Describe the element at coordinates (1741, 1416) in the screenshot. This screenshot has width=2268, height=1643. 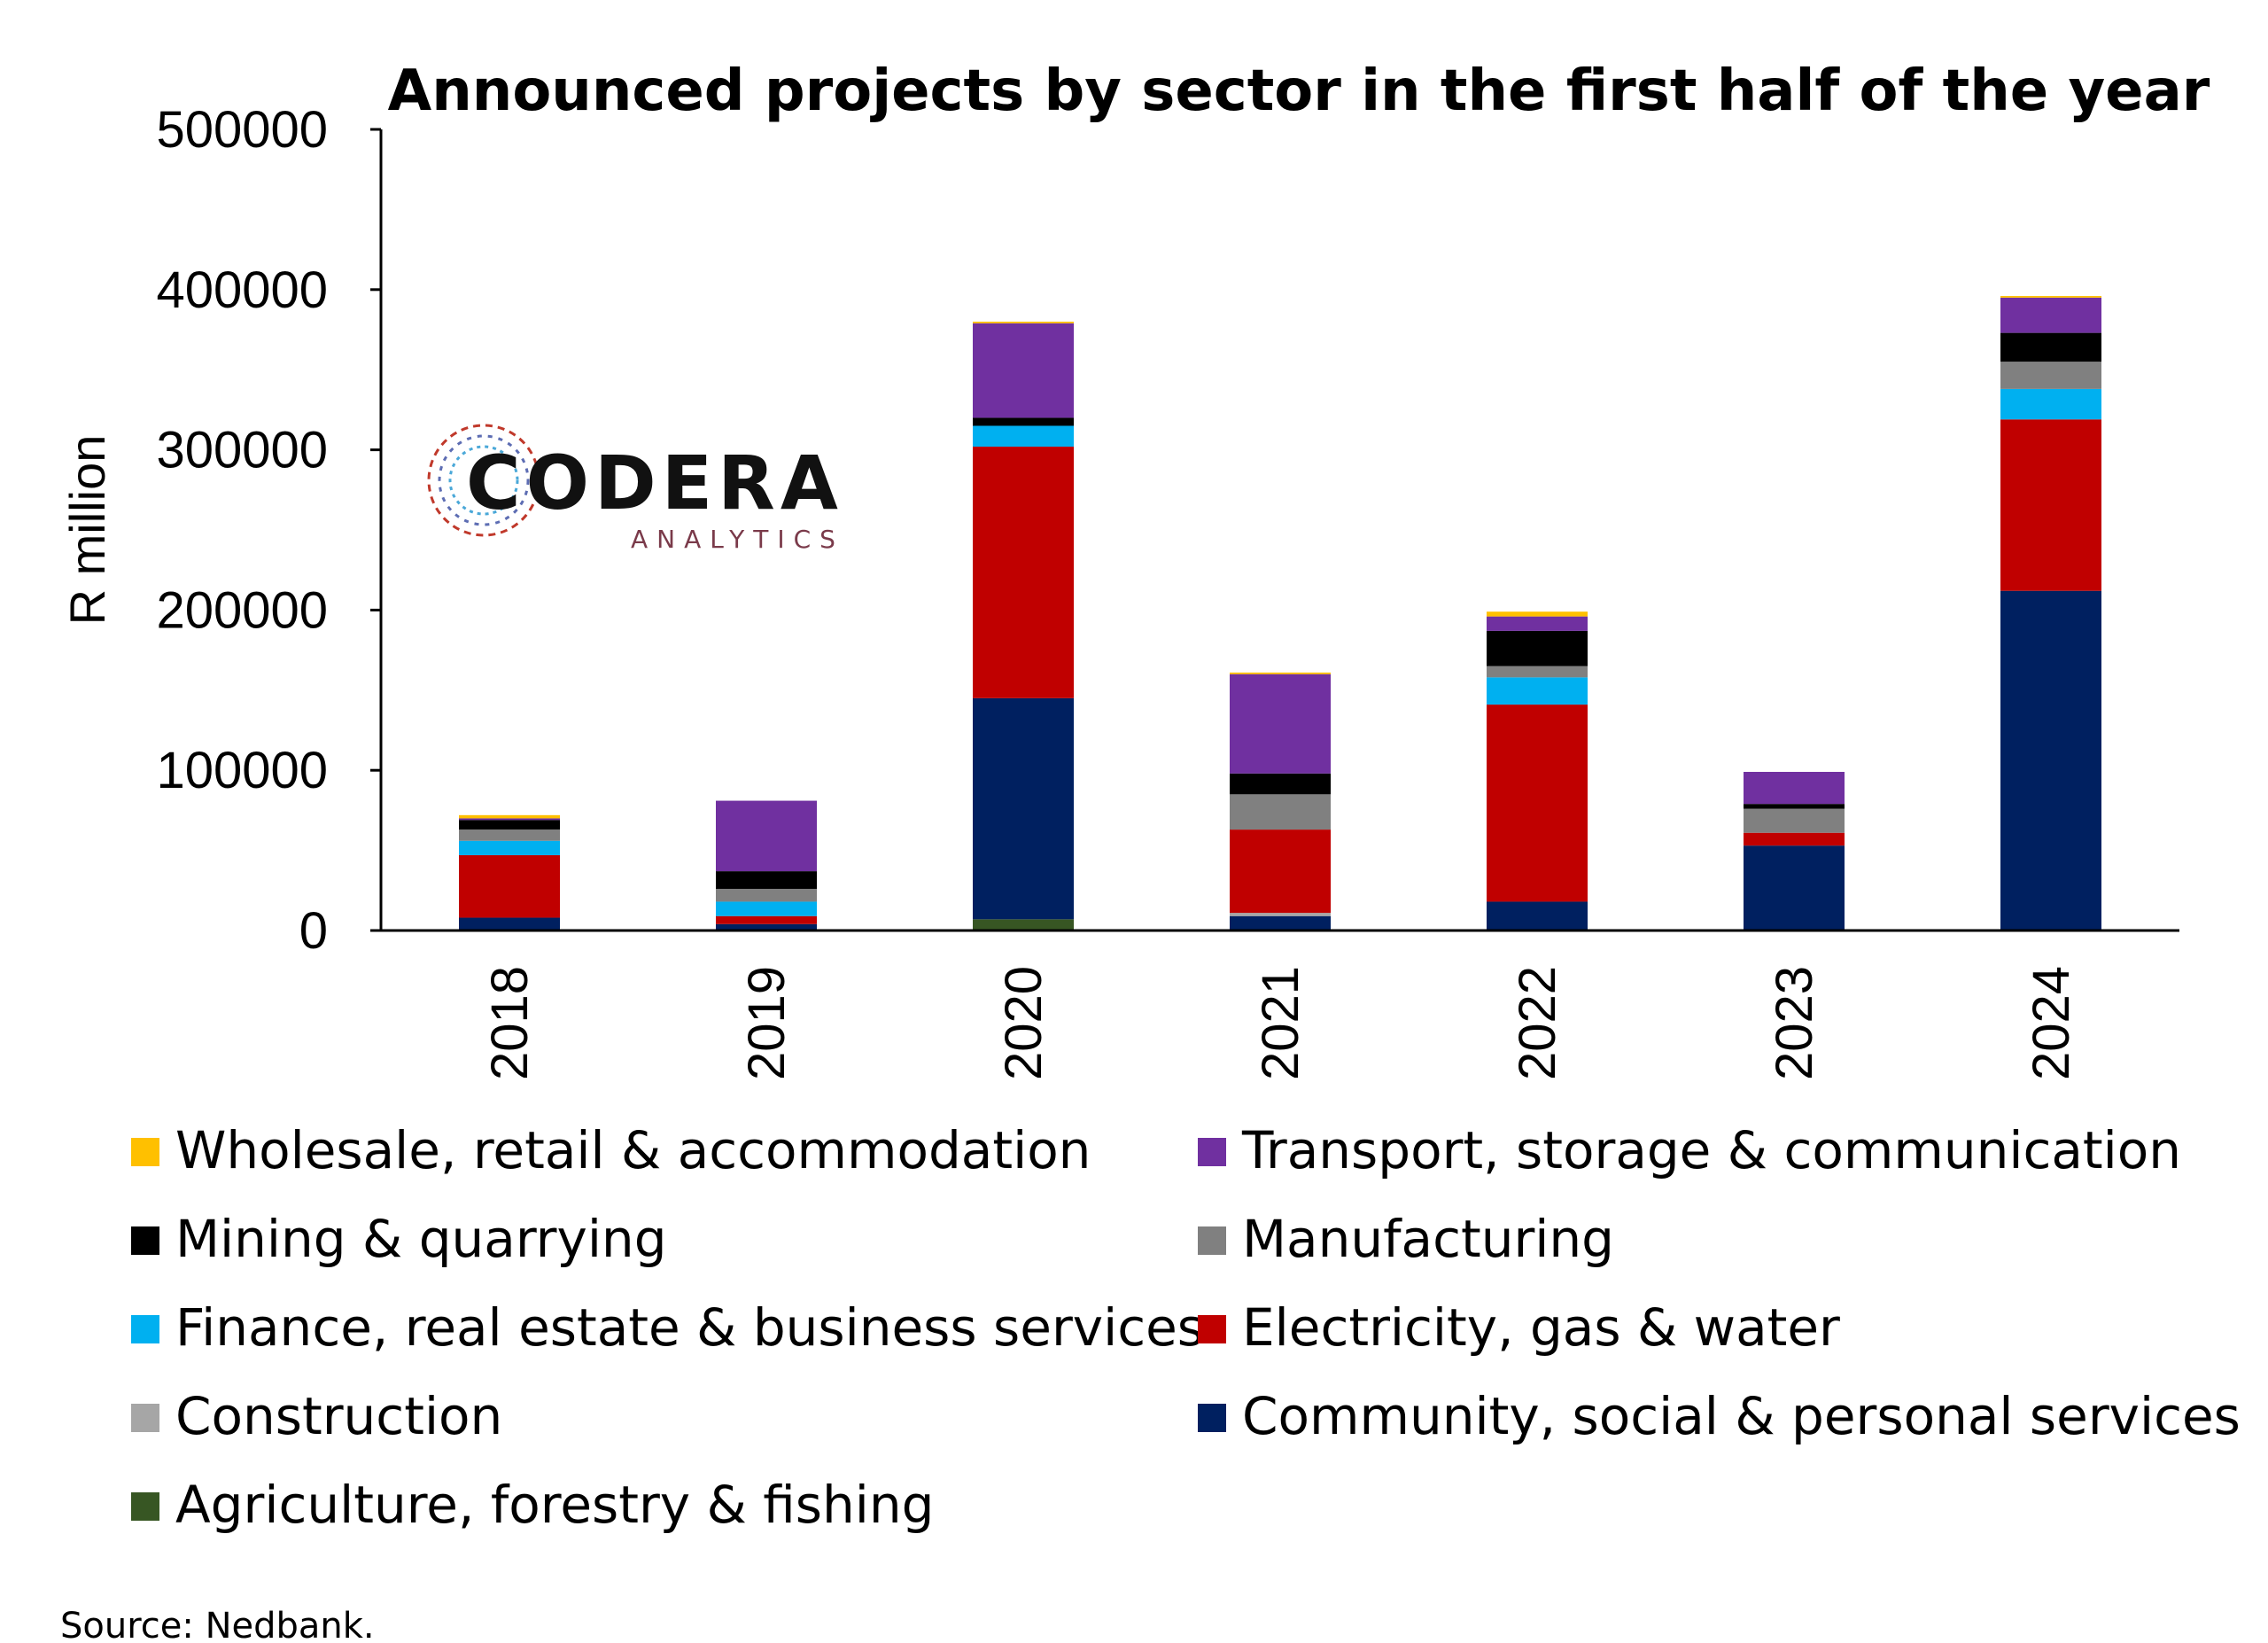
I see `legend-label: Community, social & personal services` at that location.